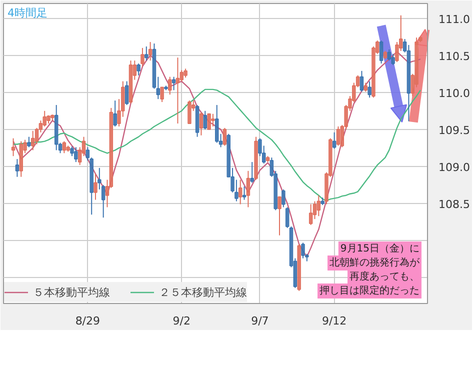 The height and width of the screenshot is (385, 476). Describe the element at coordinates (454, 167) in the screenshot. I see `y-tick-label: 109.0` at that location.